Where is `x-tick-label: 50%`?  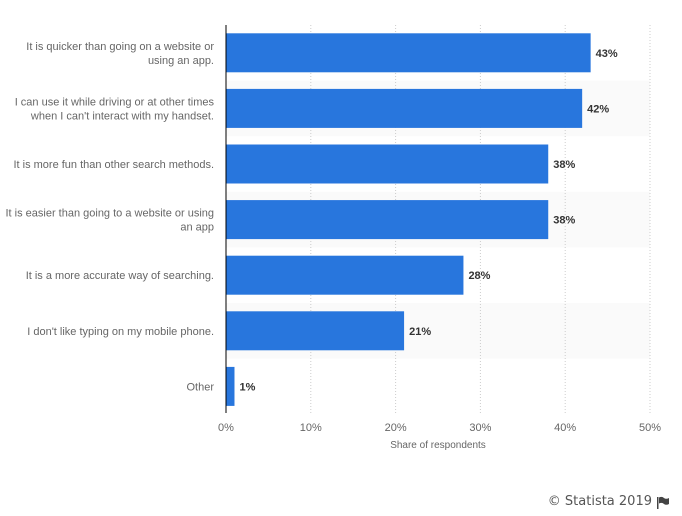 x-tick-label: 50% is located at coordinates (650, 428).